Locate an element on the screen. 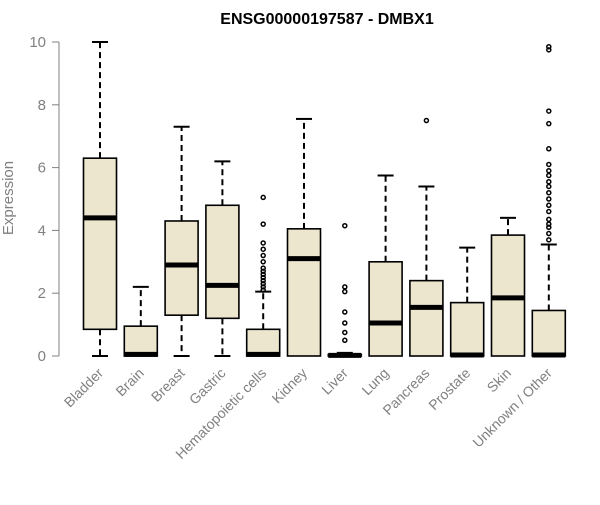  y-tick-label: 4 is located at coordinates (42, 230).